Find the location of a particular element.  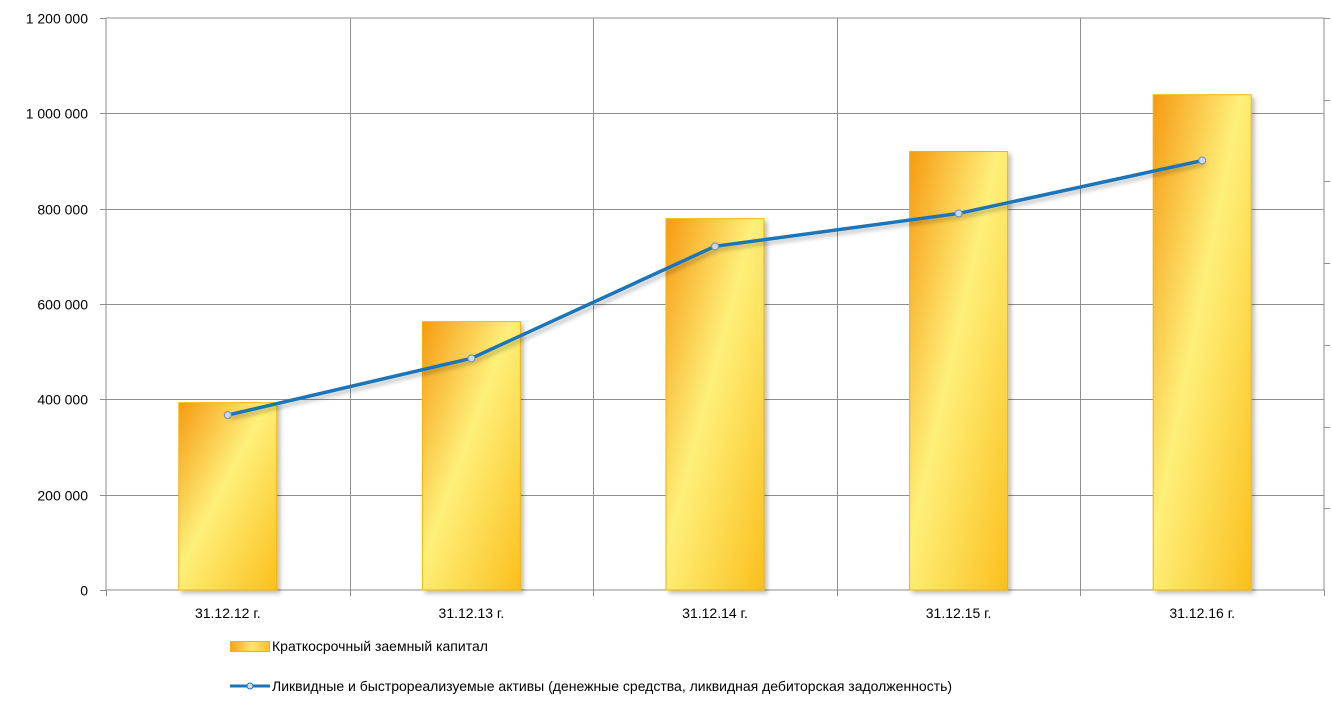

x-tick-label: 31.12.12 г. is located at coordinates (228, 613).